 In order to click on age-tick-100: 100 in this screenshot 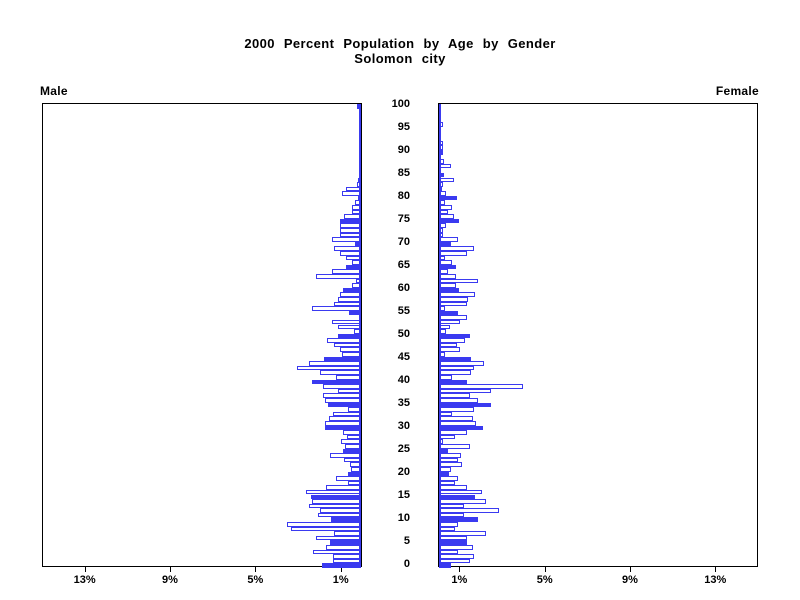, I will do `click(400, 104)`.